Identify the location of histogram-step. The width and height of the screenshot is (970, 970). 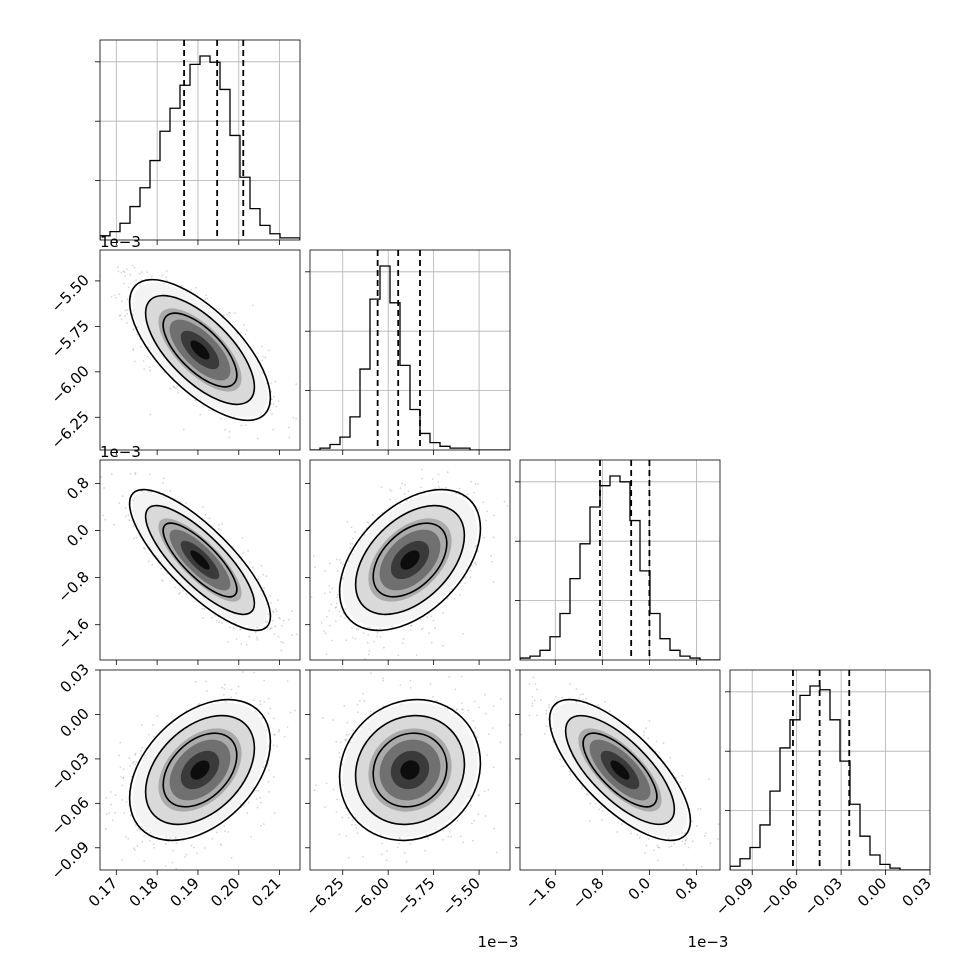
(200, 147).